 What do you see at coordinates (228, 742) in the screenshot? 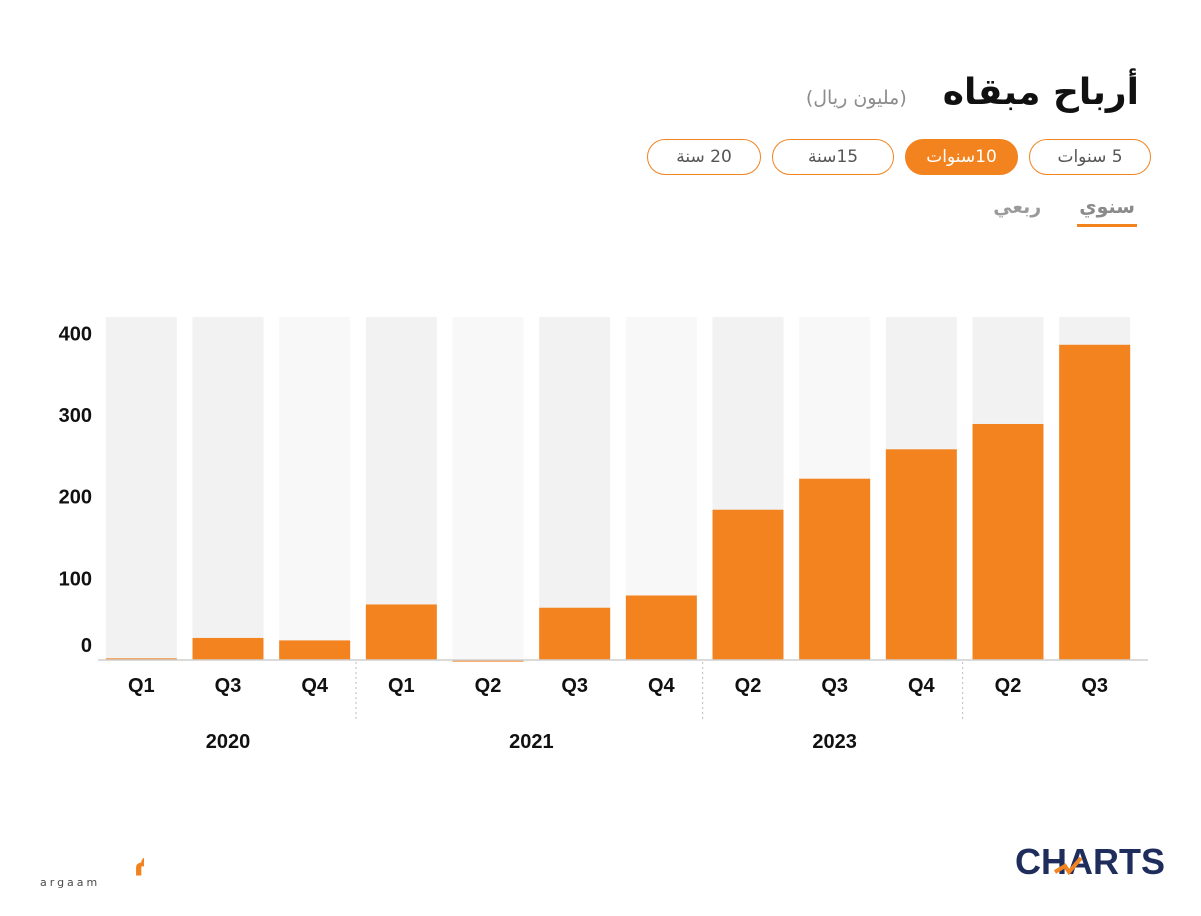
I see `x-group-label: 2020` at bounding box center [228, 742].